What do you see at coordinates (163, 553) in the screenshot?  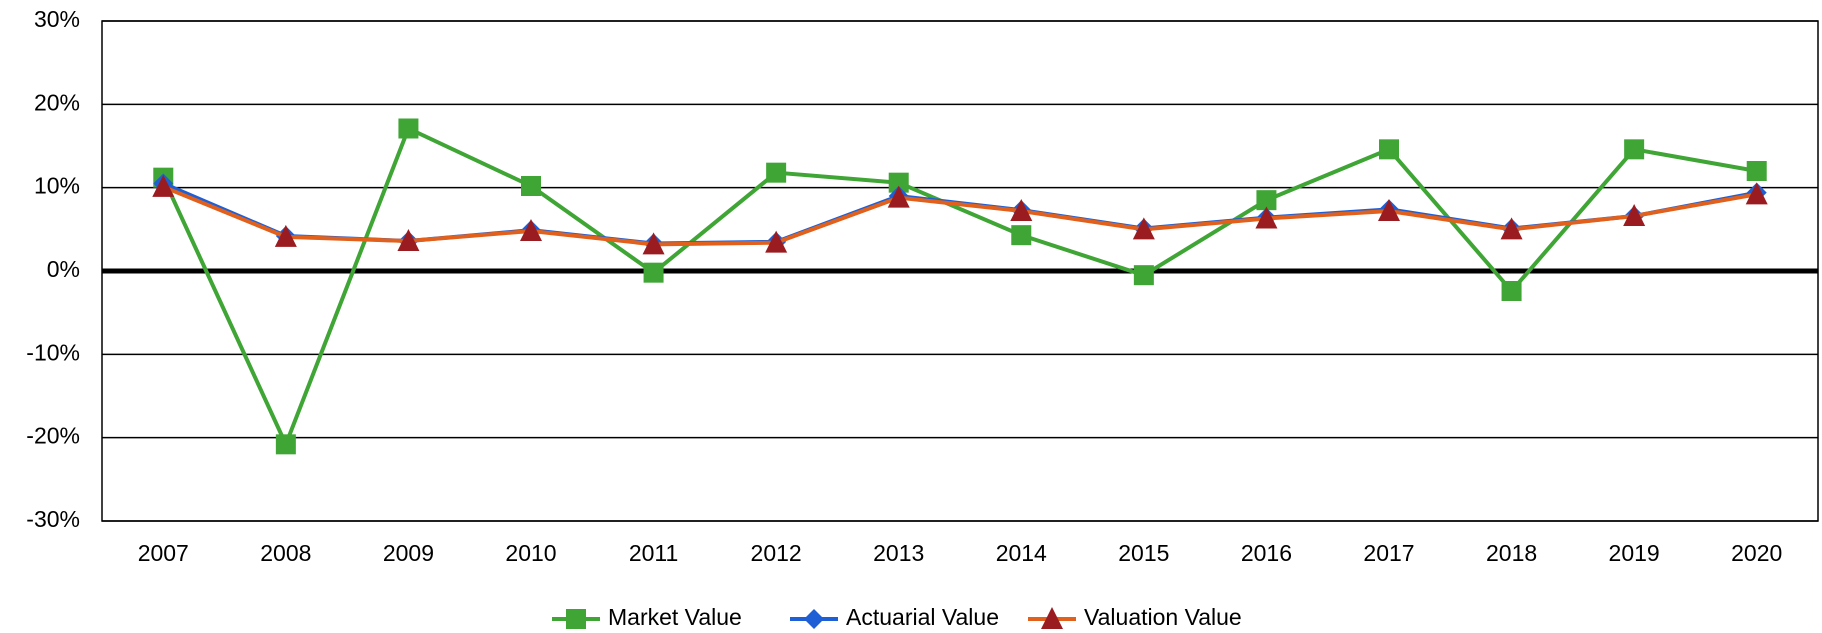 I see `x-tick-label: 2007` at bounding box center [163, 553].